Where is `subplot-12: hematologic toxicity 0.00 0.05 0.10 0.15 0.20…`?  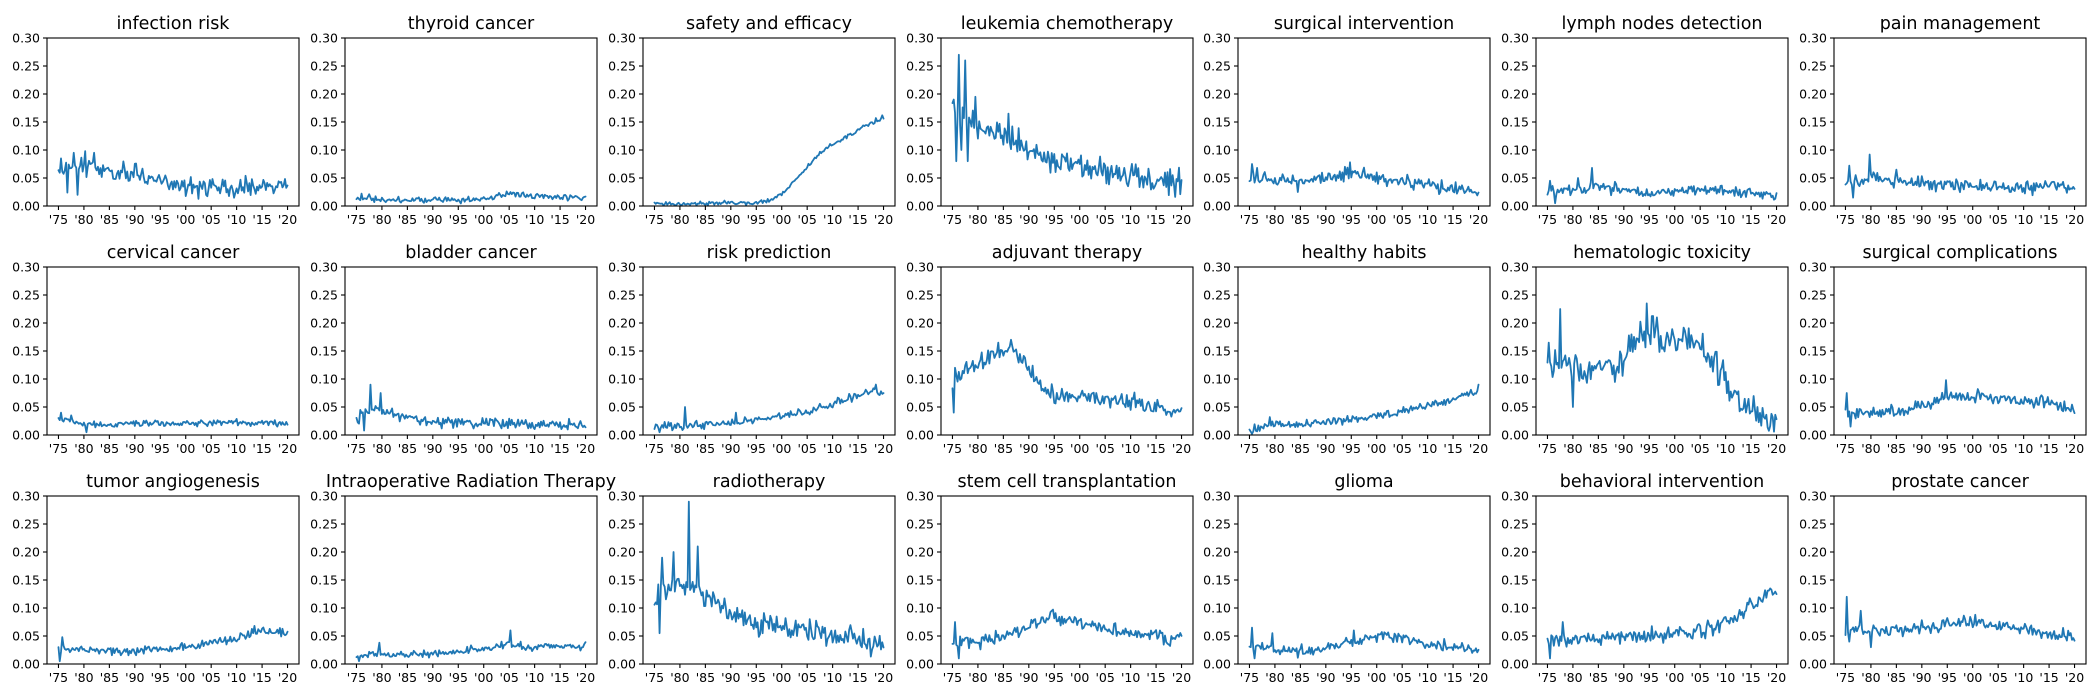 subplot-12: hematologic toxicity 0.00 0.05 0.10 0.15 0.20… is located at coordinates (1645, 349).